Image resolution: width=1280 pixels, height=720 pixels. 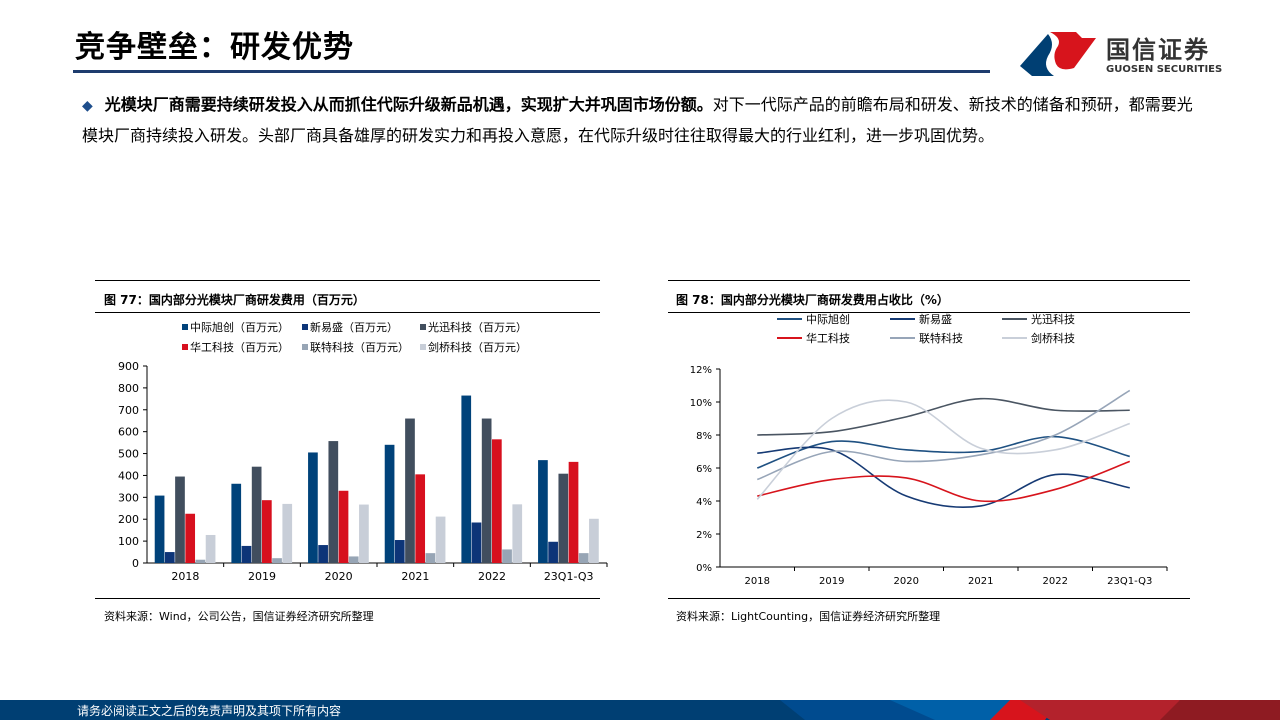 What do you see at coordinates (757, 581) in the screenshot?
I see `line-x-tick-label: 2018` at bounding box center [757, 581].